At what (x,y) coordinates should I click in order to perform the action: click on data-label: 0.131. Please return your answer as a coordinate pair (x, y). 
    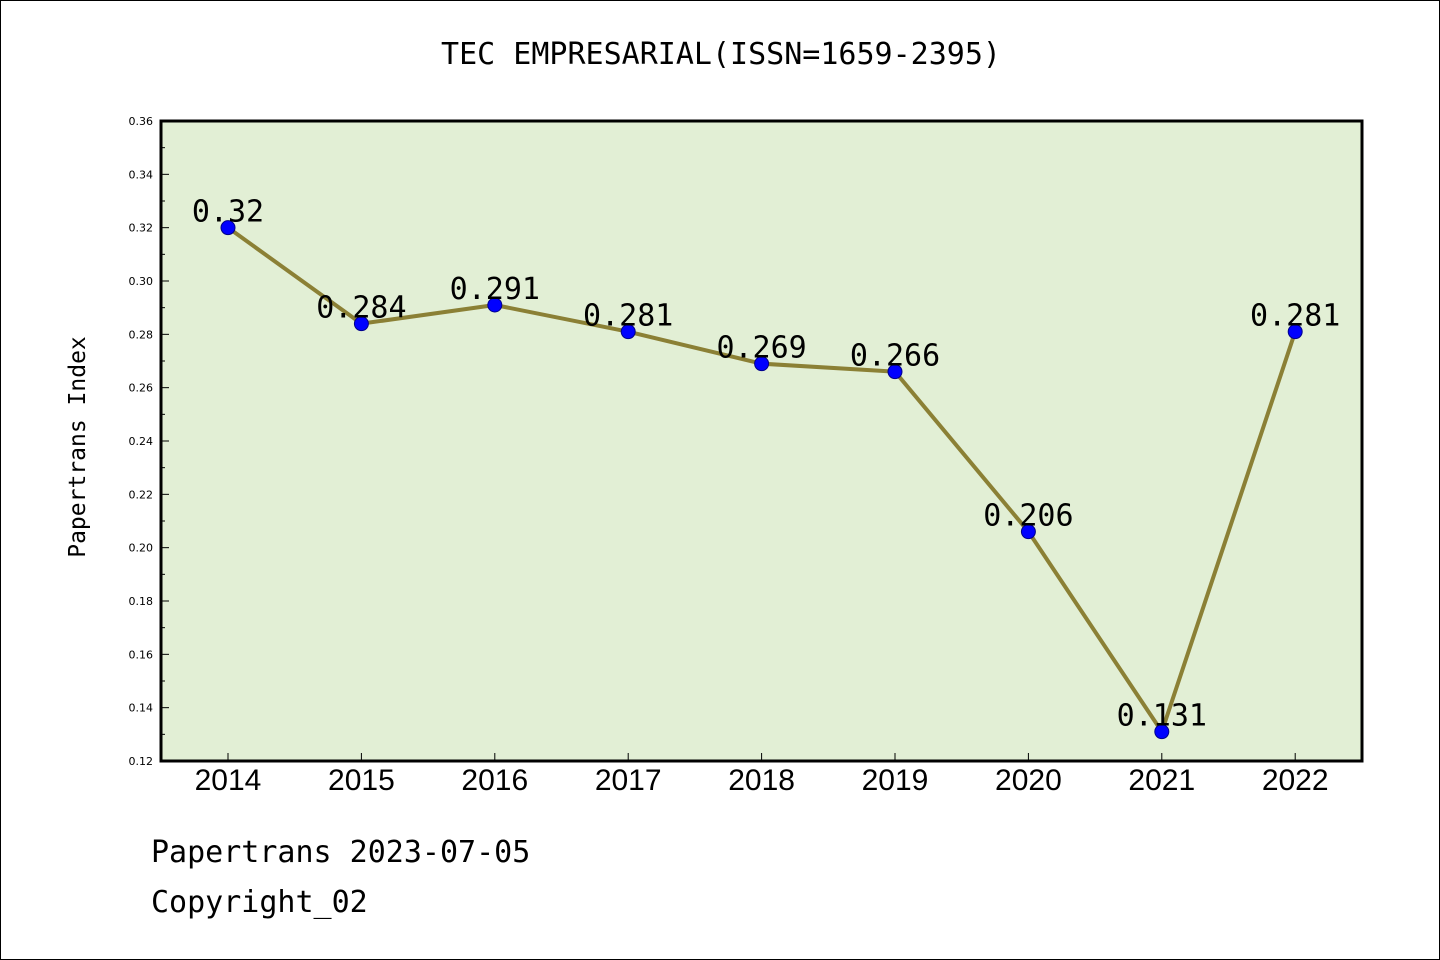
    Looking at the image, I should click on (1162, 716).